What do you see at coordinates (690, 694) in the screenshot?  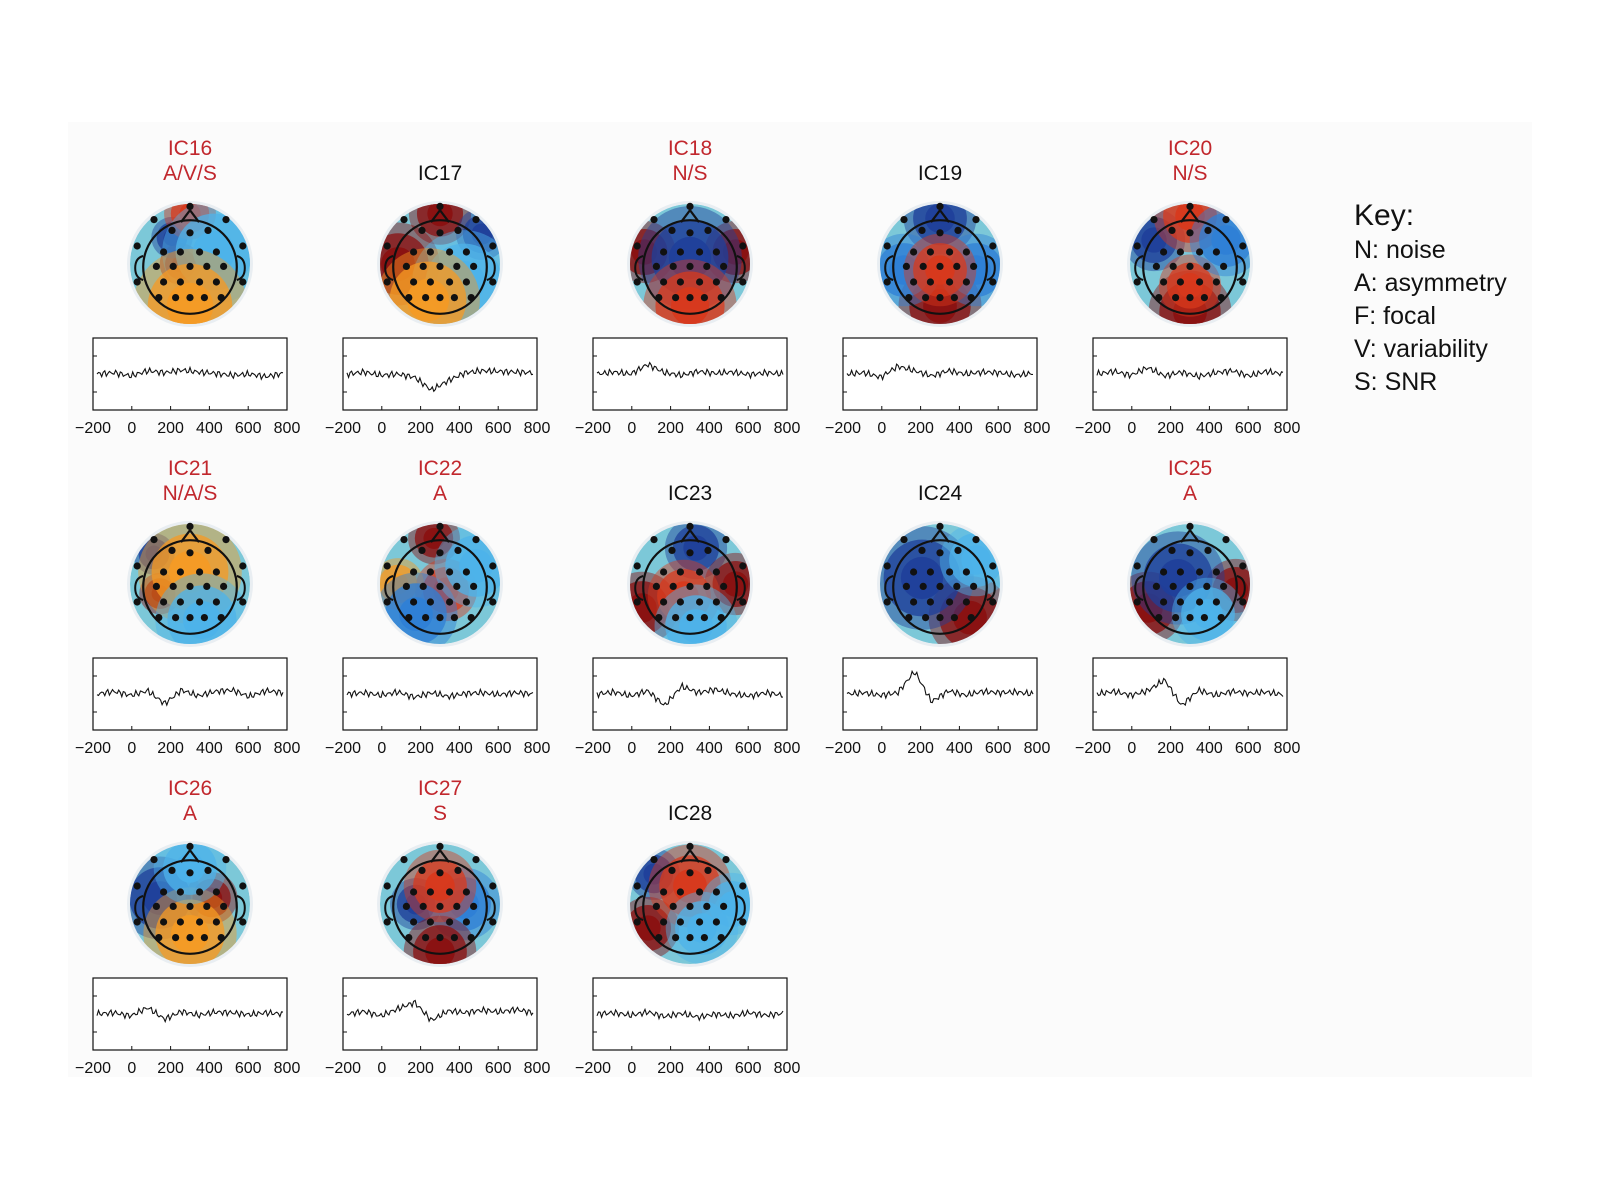 I see `waveform-box` at bounding box center [690, 694].